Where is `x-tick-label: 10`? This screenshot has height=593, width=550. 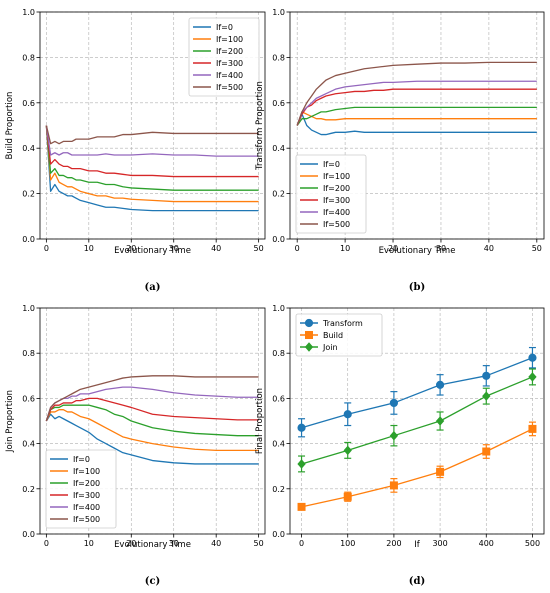 x-tick-label: 10 is located at coordinates (345, 248).